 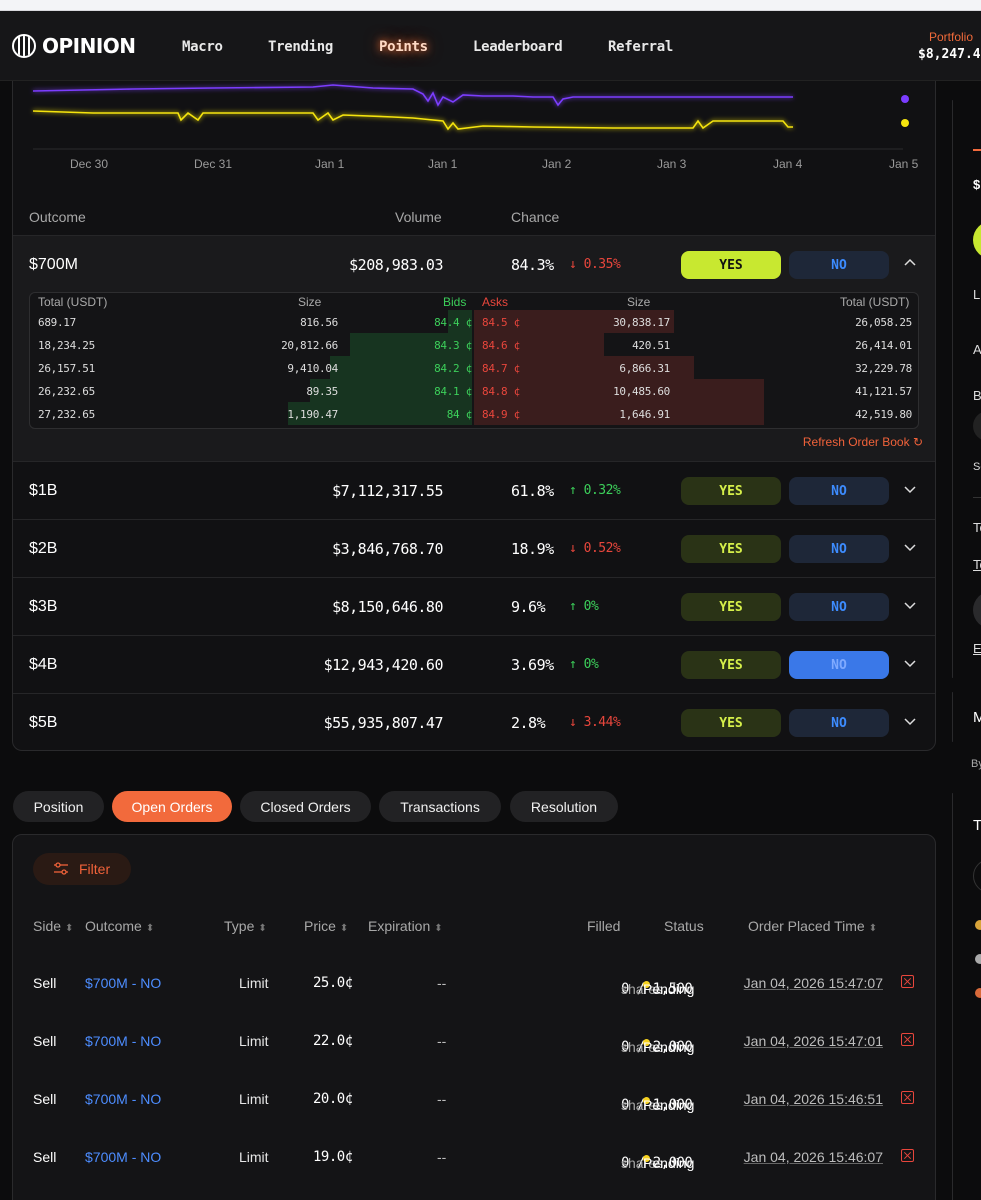 I want to click on amount-input, so click(x=977, y=426).